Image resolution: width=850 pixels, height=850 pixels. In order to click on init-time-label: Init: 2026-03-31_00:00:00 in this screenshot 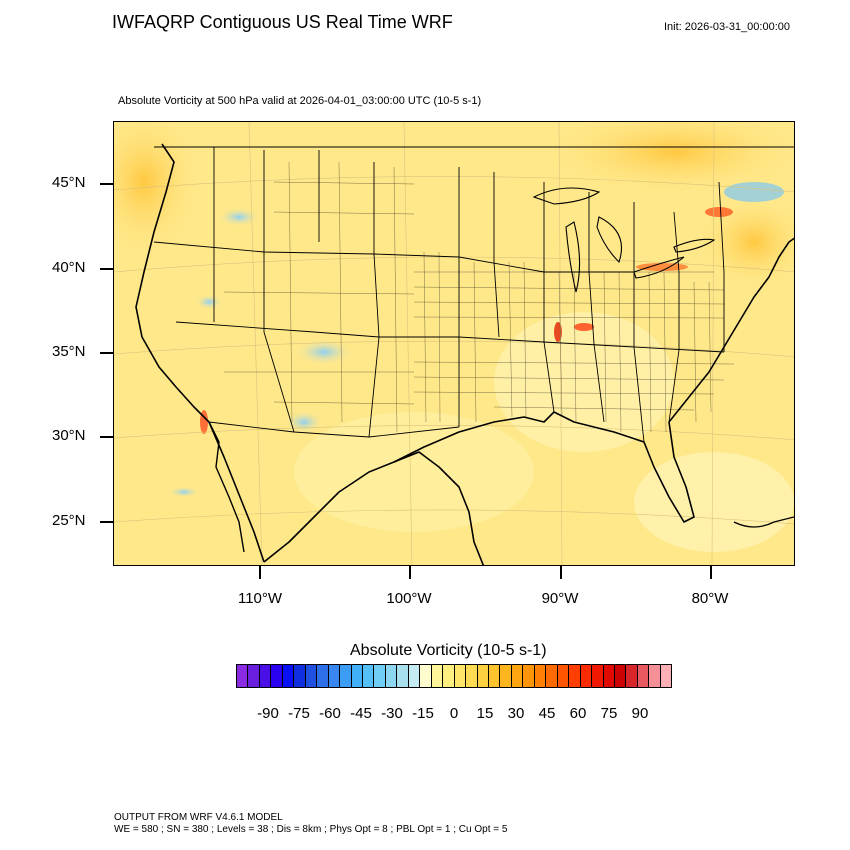, I will do `click(727, 27)`.